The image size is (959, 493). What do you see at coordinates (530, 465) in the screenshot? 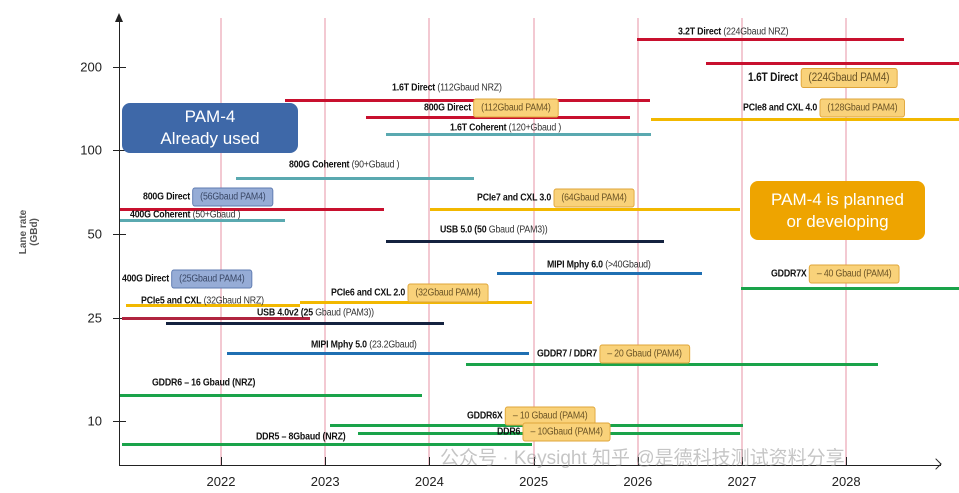
I see `x-axis` at bounding box center [530, 465].